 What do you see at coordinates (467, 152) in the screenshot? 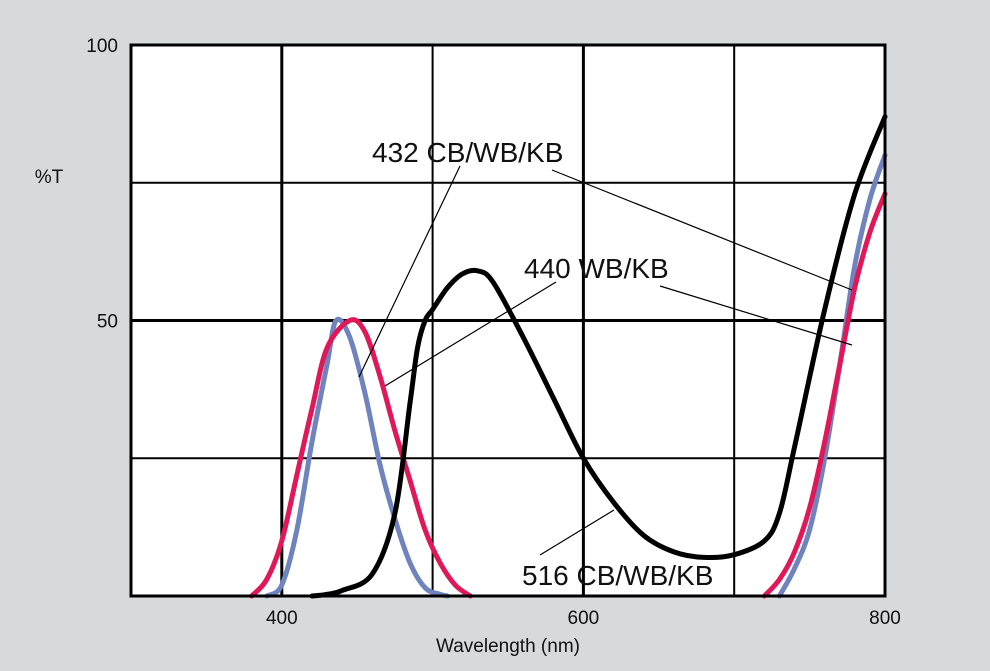
I see `series-label: 432 CB/WB/KB` at bounding box center [467, 152].